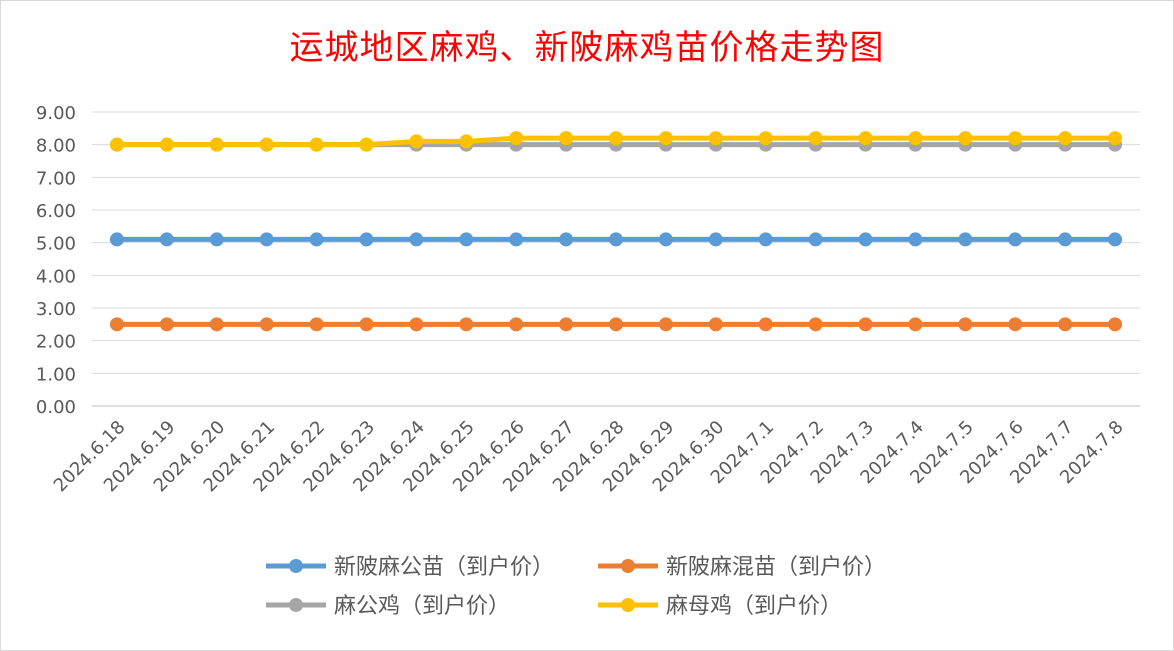  Describe the element at coordinates (56, 309) in the screenshot. I see `y-tick-label: 3.00` at that location.